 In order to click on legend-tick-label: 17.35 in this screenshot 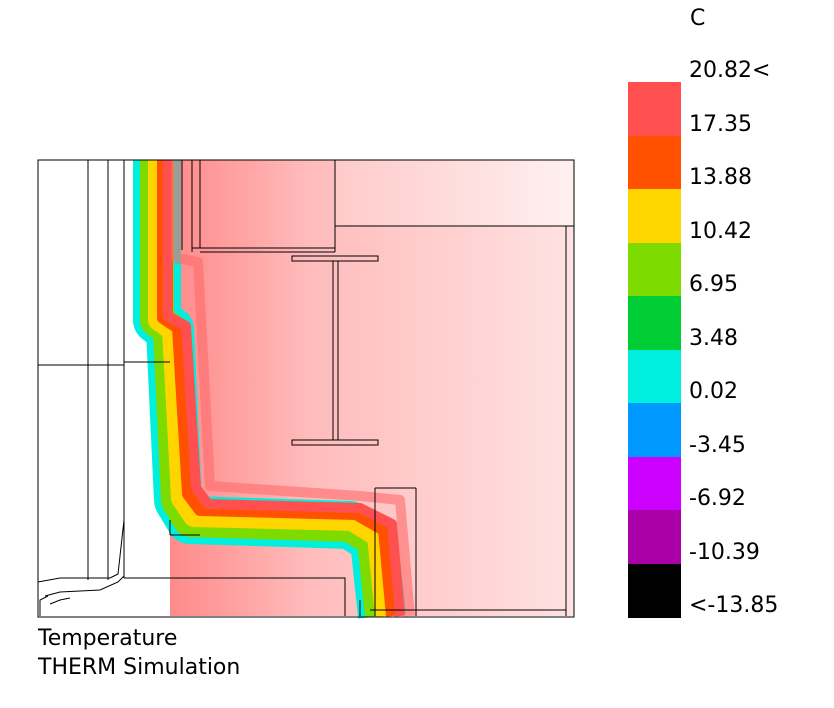, I will do `click(720, 124)`.